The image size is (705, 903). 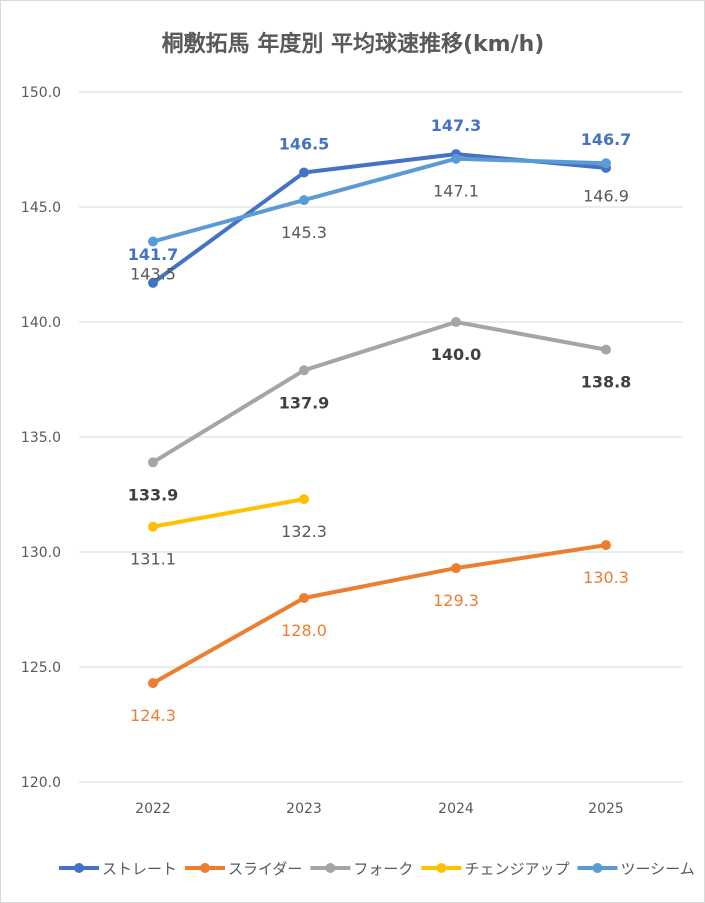 I want to click on legend-label: フォーク, so click(x=383, y=869).